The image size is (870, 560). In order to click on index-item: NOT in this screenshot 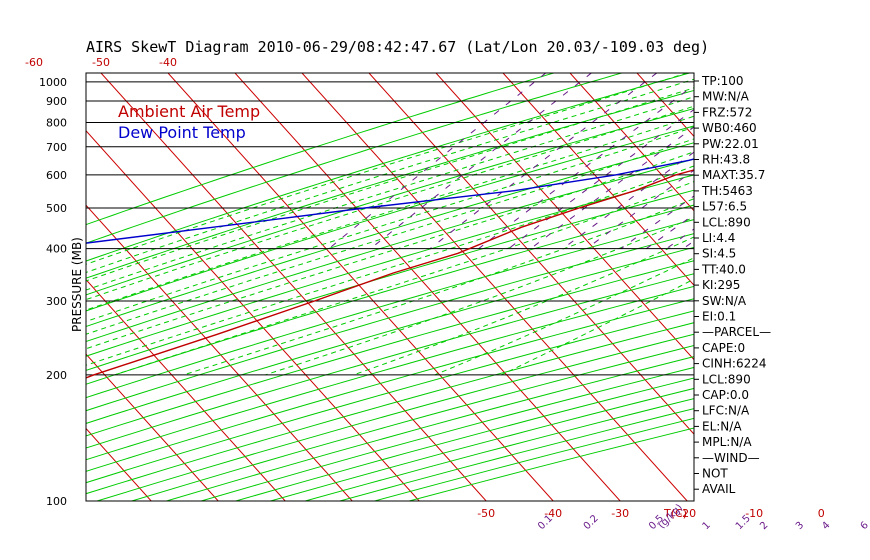, I will do `click(715, 474)`.